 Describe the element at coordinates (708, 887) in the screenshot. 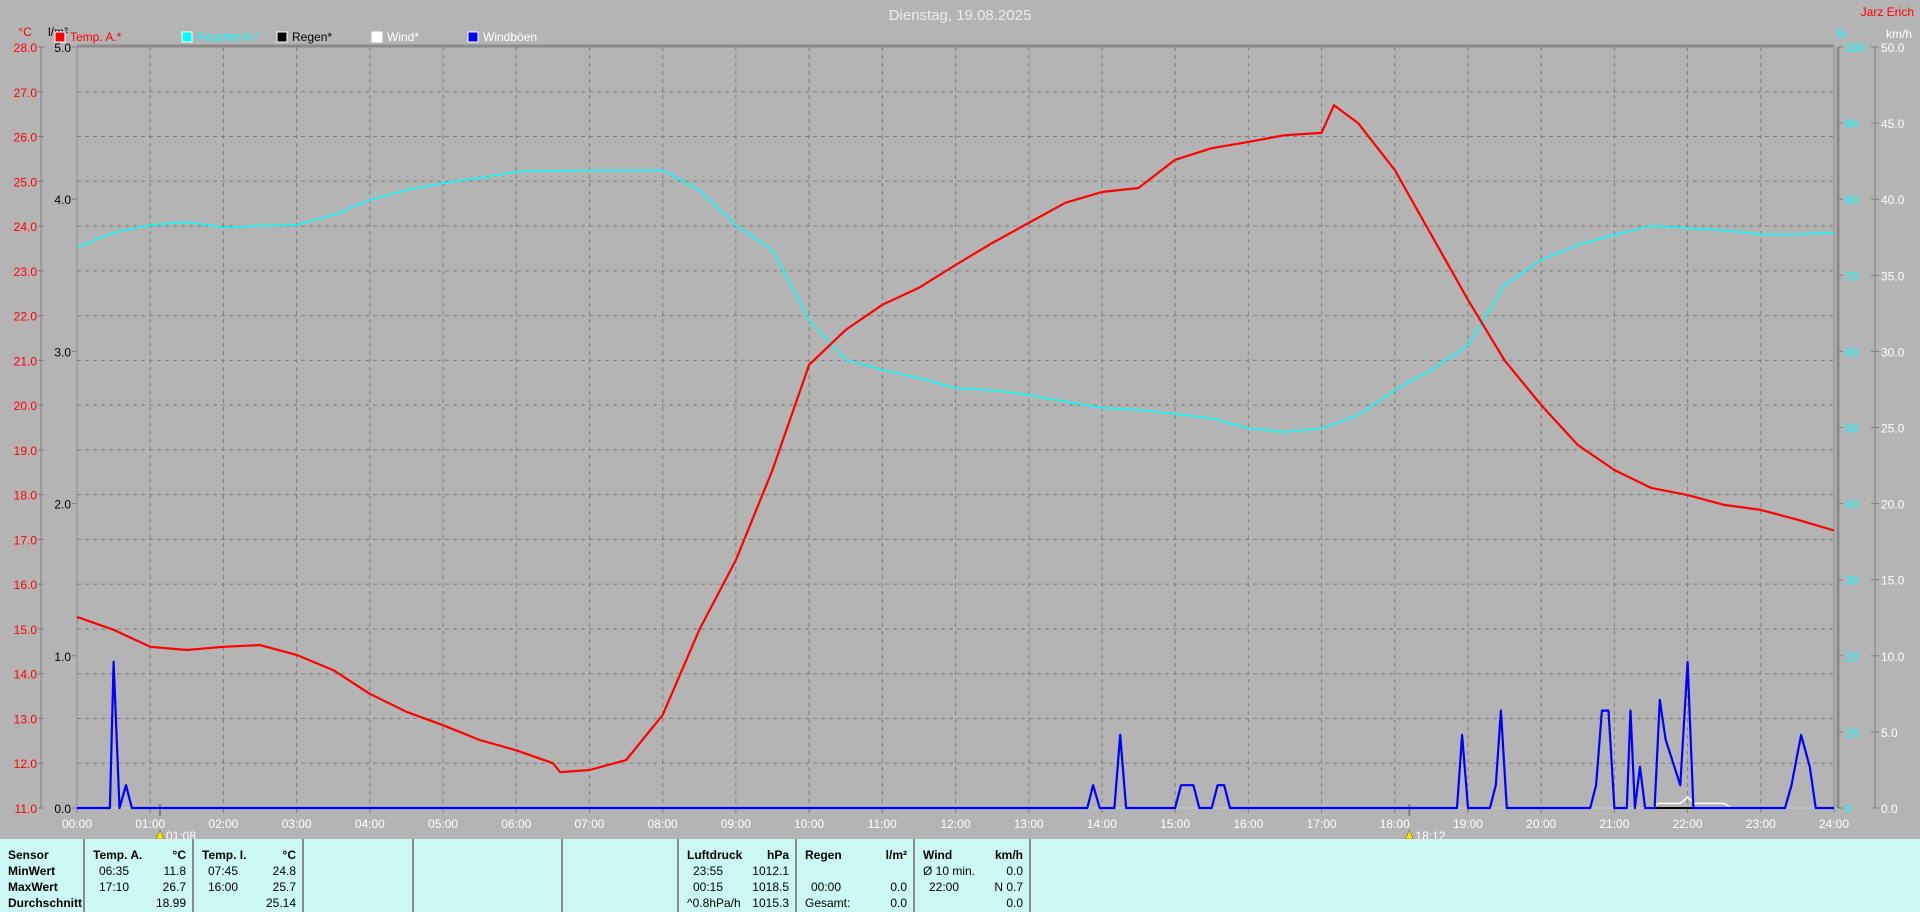

I see `pressure-max-time: 00:15` at that location.